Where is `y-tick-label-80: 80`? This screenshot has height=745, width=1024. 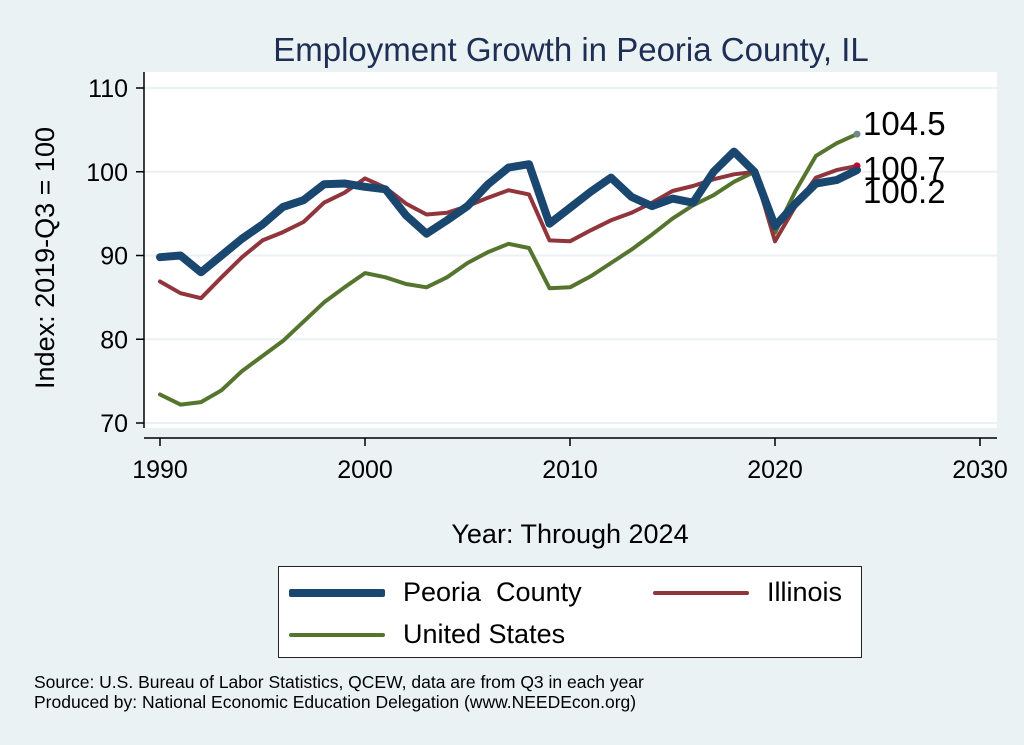 y-tick-label-80: 80 is located at coordinates (114, 340).